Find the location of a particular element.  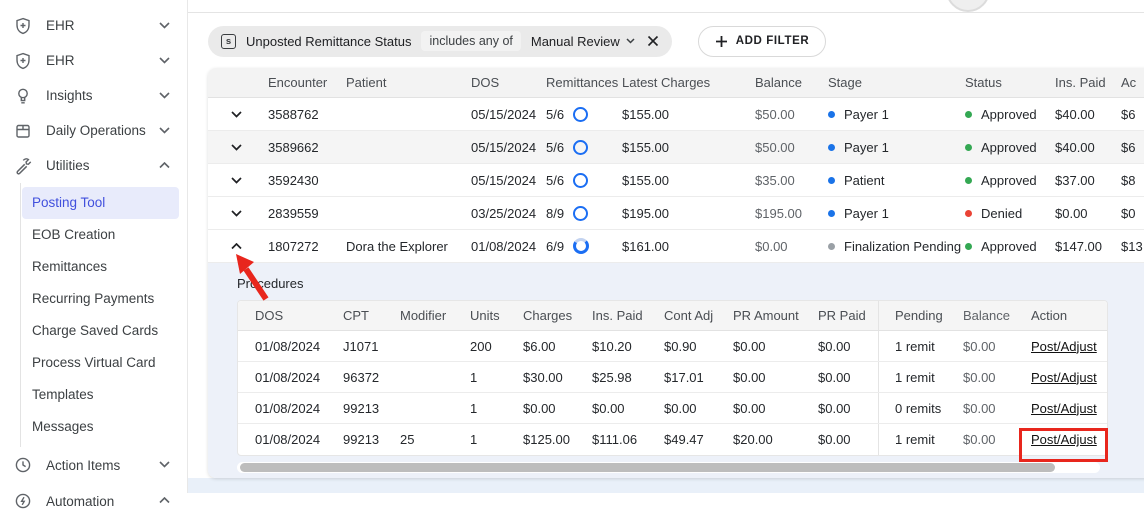

latest-charges: $195.00 is located at coordinates (645, 213).